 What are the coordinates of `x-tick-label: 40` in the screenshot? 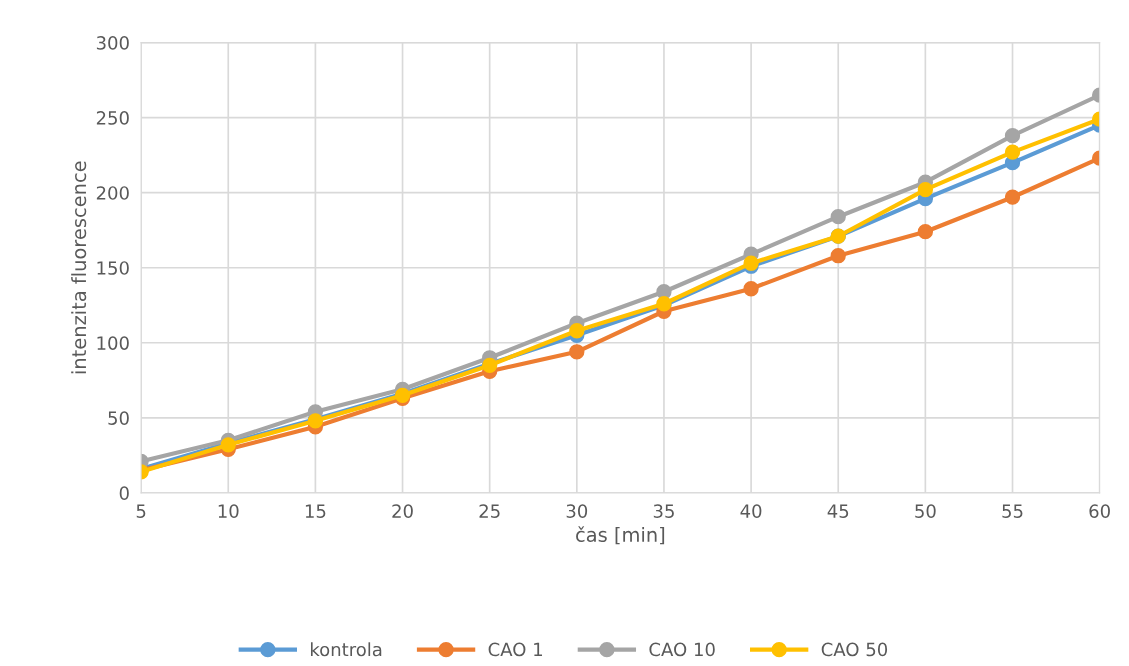 It's located at (751, 511).